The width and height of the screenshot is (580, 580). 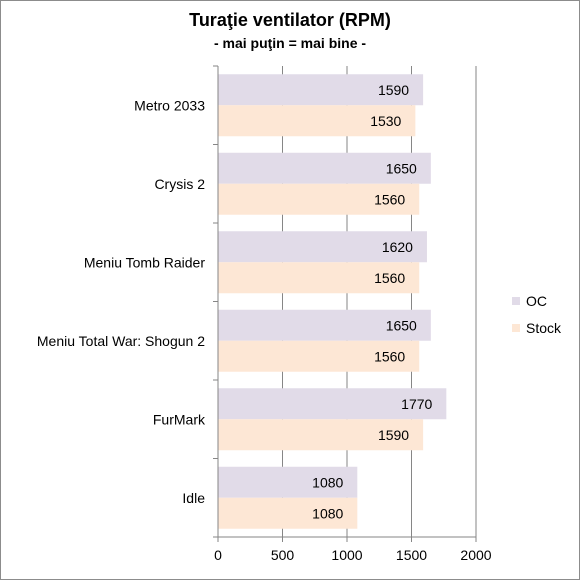 What do you see at coordinates (179, 184) in the screenshot?
I see `category-label: Crysis 2` at bounding box center [179, 184].